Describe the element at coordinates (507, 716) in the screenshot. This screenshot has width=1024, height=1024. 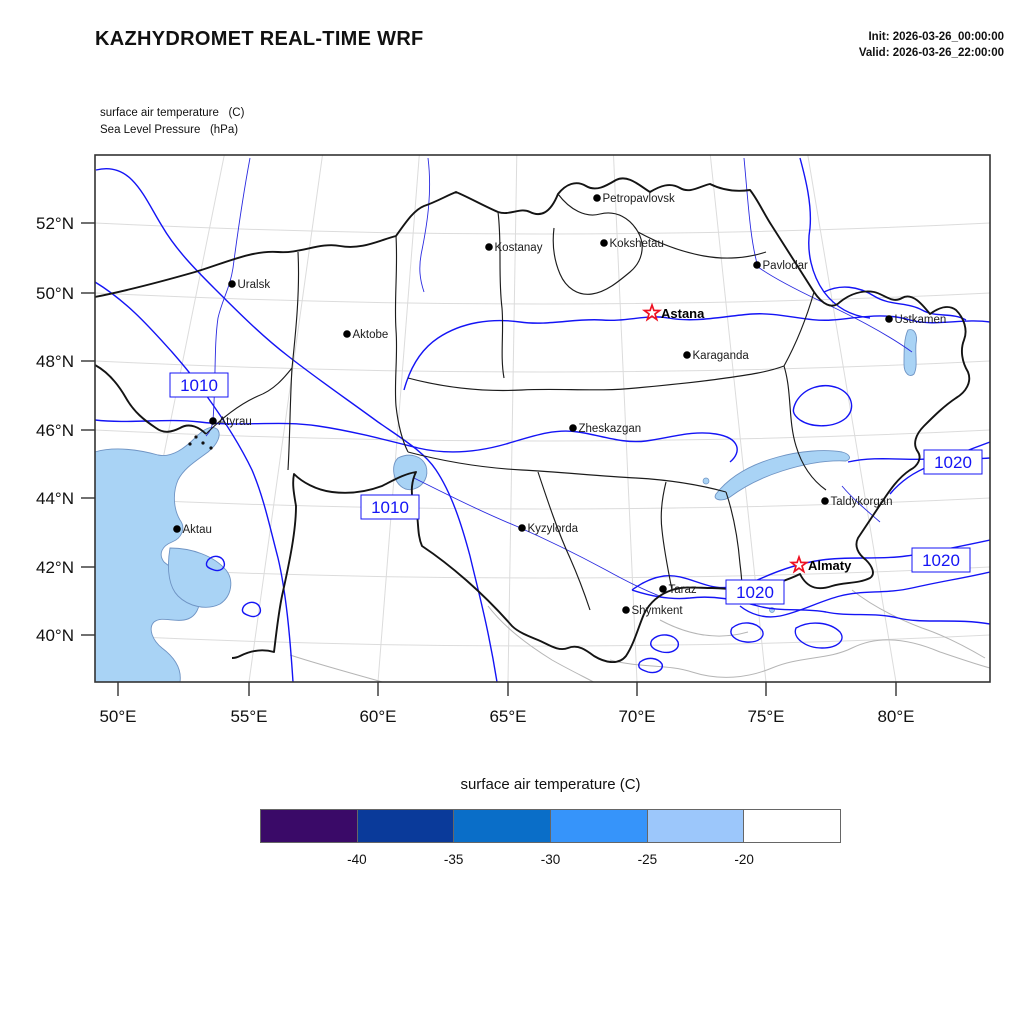
I see `lon-tick-label: 65°E` at that location.